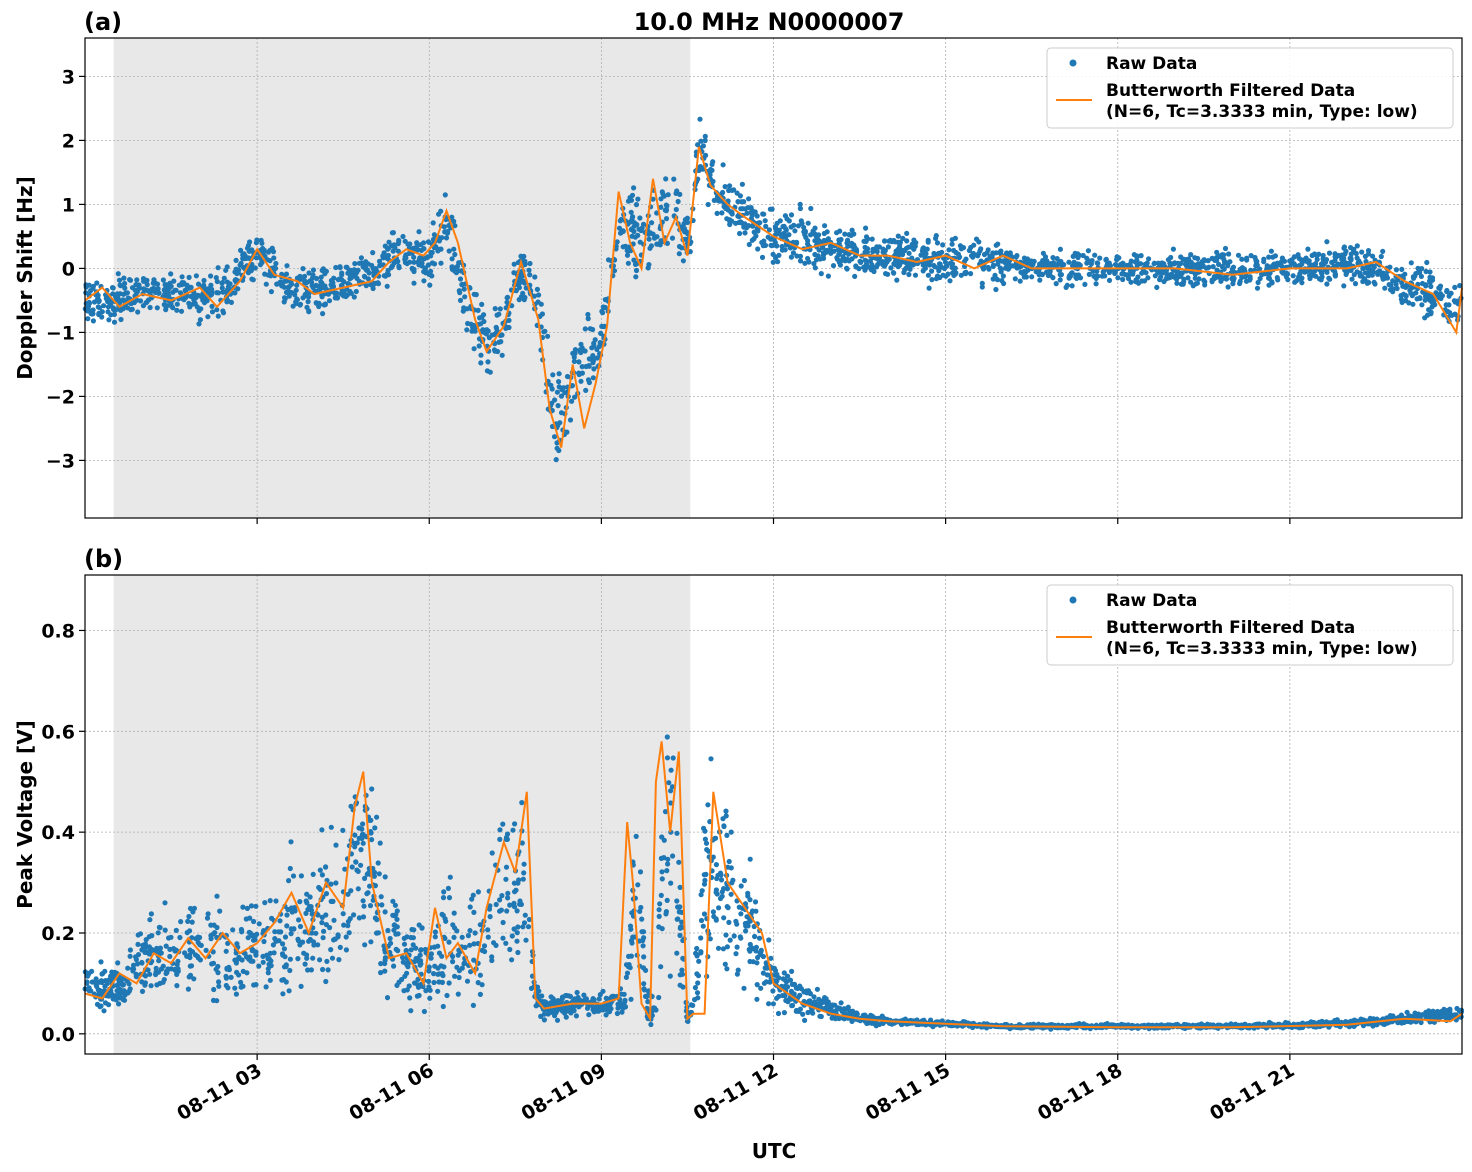 Image resolution: width=1472 pixels, height=1172 pixels. I want to click on panel-b-y-tick-label: 0.8, so click(58, 631).